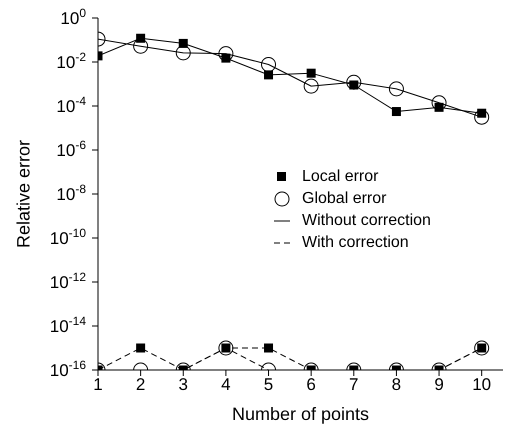 The height and width of the screenshot is (435, 513). I want to click on y-tick-label: 10$^{-6}$, so click(71, 149).